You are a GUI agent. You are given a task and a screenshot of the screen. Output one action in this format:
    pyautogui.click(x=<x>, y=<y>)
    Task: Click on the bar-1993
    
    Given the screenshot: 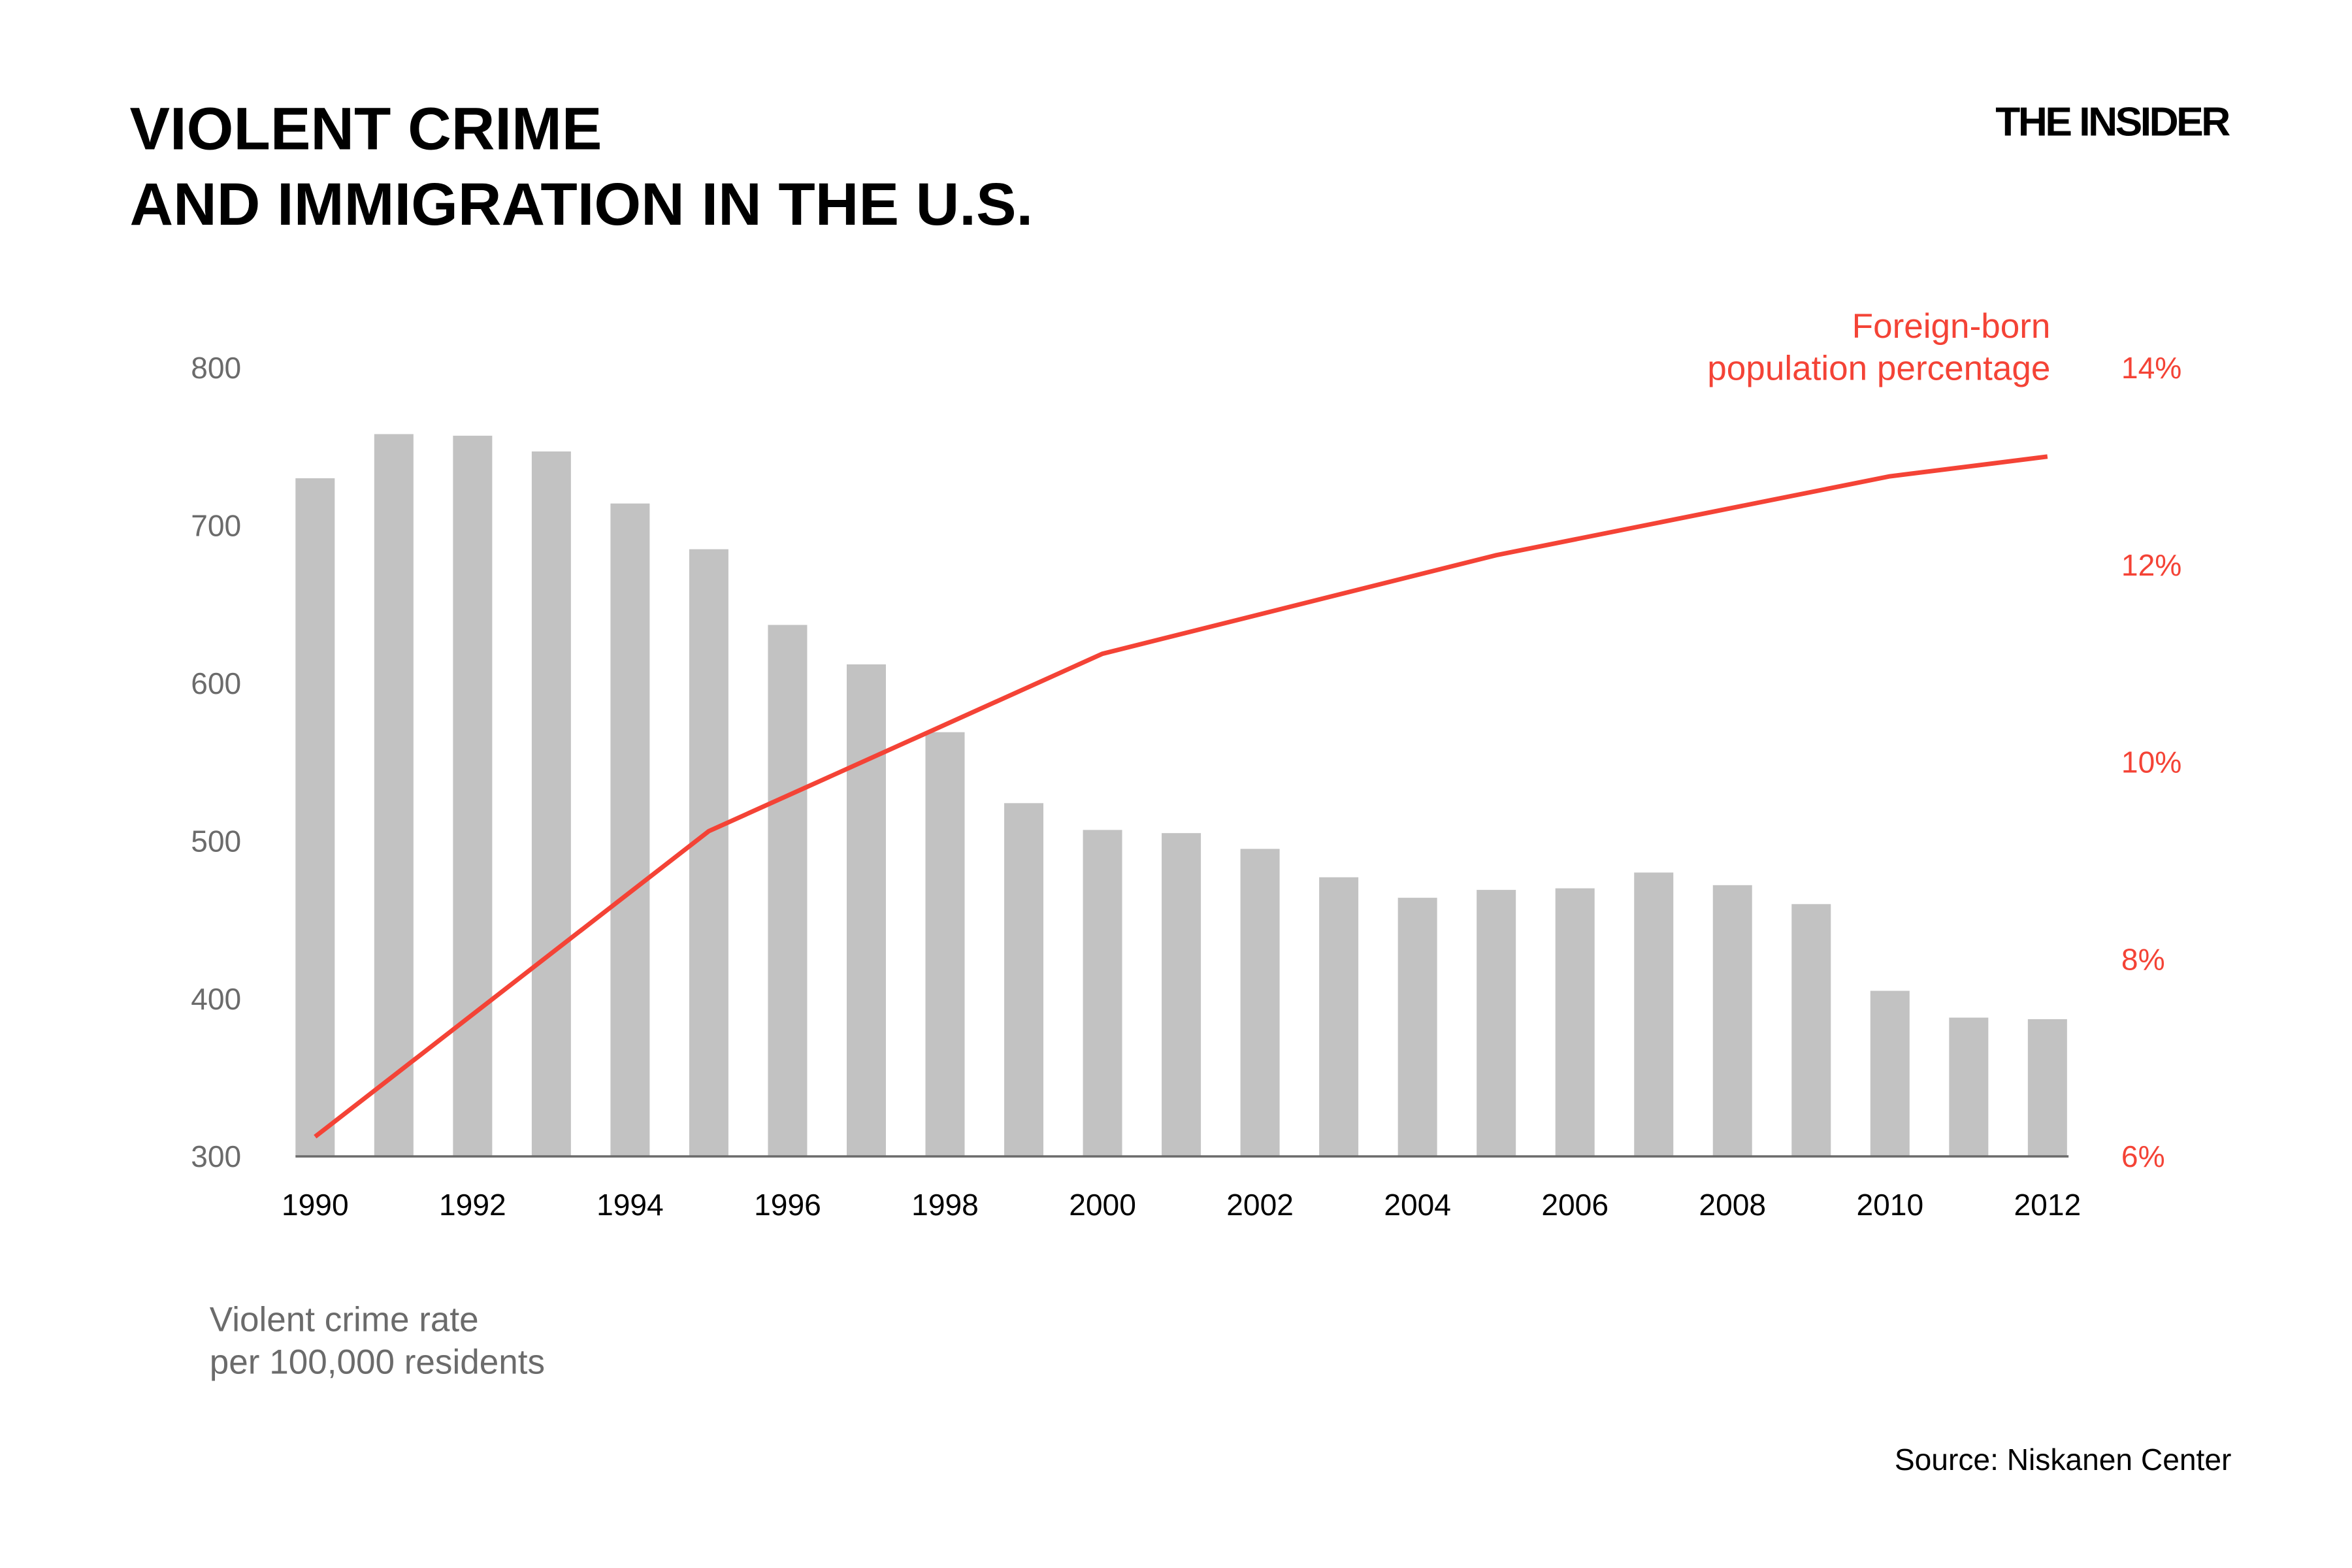 What is the action you would take?
    pyautogui.click(x=551, y=803)
    